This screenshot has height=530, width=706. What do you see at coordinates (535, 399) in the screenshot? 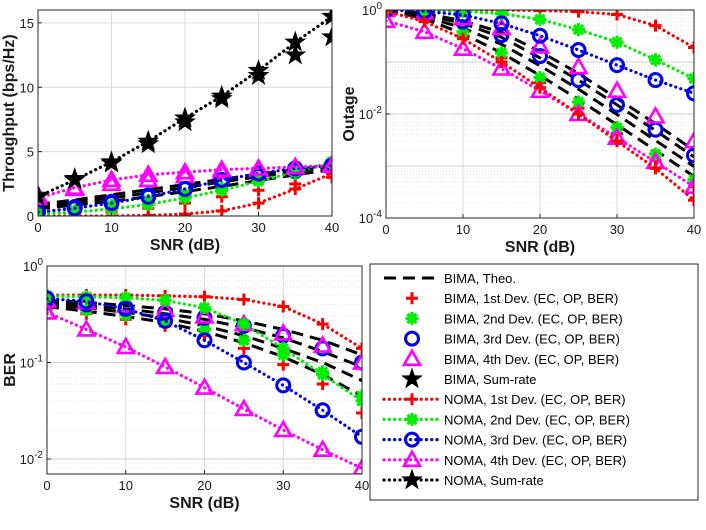
I see `legend-label: NOMA, 1st Dev. (EC, OP, BER)` at bounding box center [535, 399].